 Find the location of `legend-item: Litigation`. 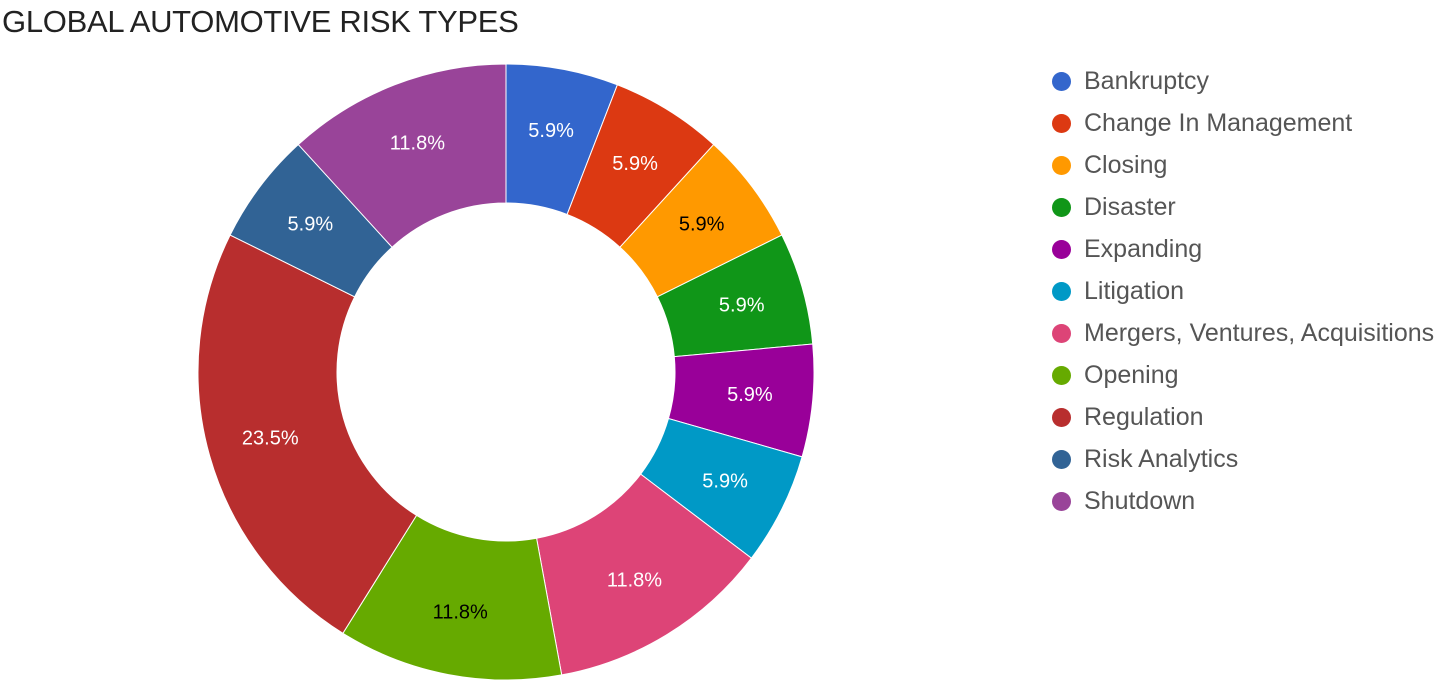

legend-item: Litigation is located at coordinates (1243, 291).